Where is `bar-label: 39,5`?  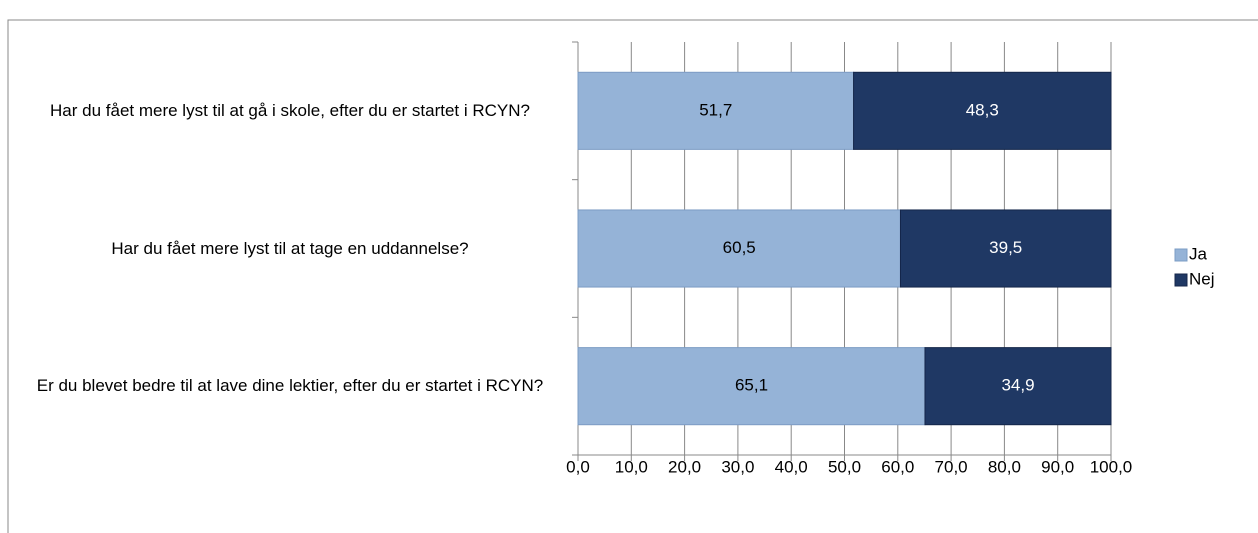 bar-label: 39,5 is located at coordinates (1005, 247).